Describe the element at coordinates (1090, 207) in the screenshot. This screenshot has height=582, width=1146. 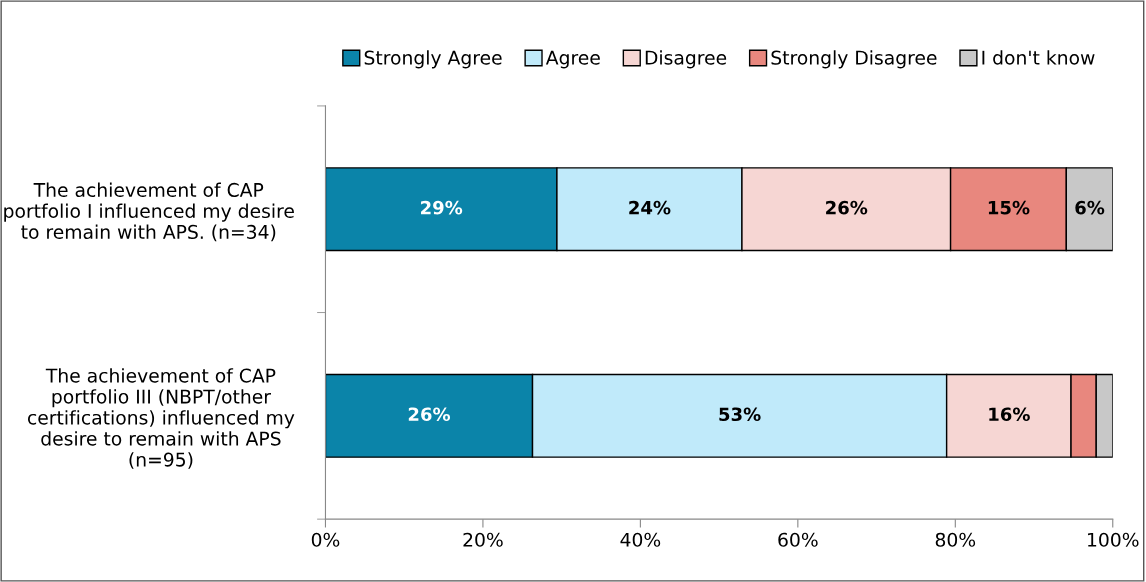
I see `data-label: 6%` at that location.